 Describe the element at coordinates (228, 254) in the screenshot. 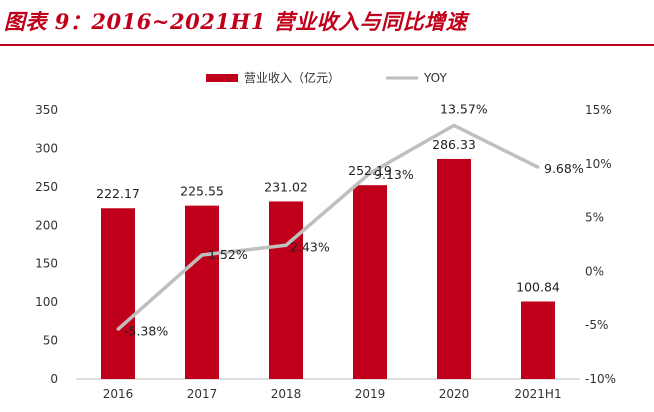

I see `yoy-value-label: 1.52%` at that location.